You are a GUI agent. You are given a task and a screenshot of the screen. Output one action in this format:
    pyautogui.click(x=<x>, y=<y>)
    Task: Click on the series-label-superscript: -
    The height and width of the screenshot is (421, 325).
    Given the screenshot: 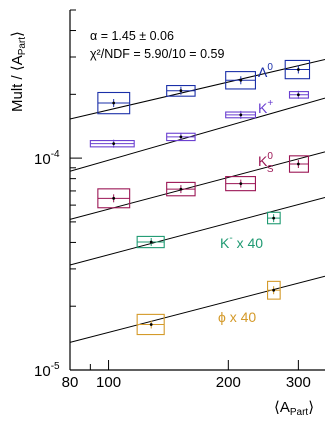 What is the action you would take?
    pyautogui.click(x=230, y=238)
    